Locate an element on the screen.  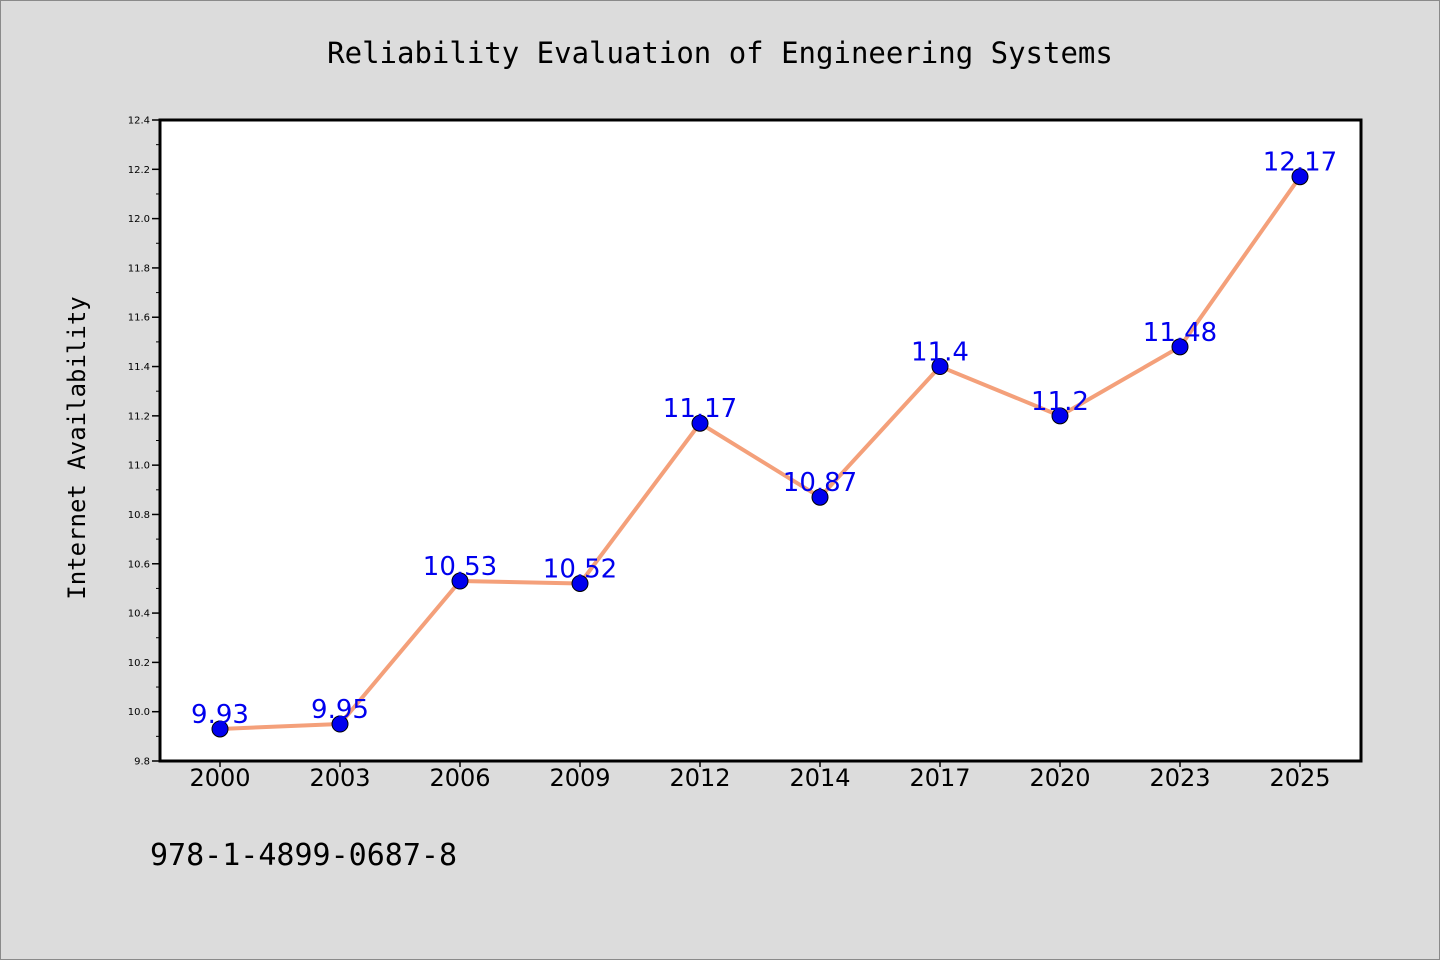
x-tick-label: 2000 is located at coordinates (219, 778).